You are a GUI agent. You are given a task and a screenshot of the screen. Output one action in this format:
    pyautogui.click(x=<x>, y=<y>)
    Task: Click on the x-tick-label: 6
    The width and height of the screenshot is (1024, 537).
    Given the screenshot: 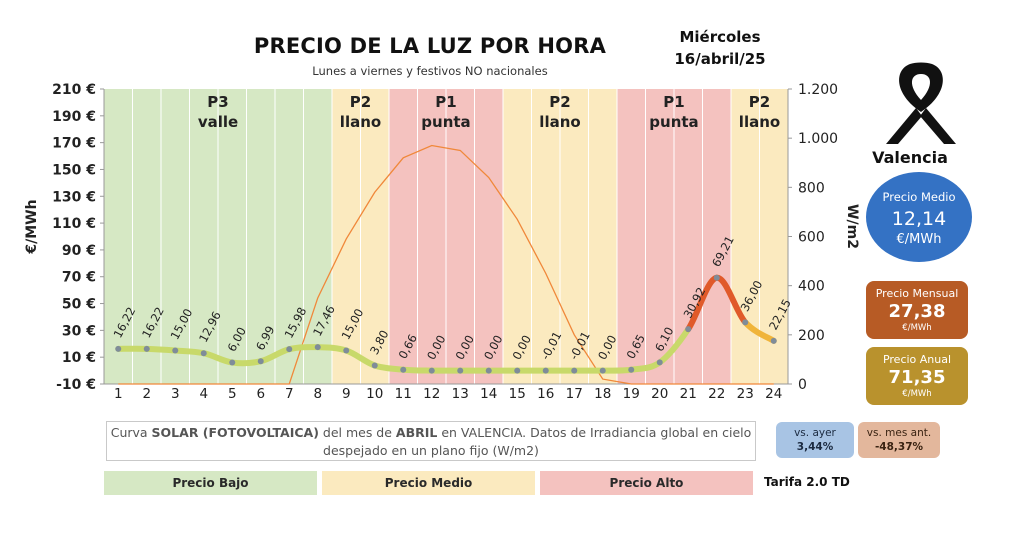 What is the action you would take?
    pyautogui.click(x=260, y=394)
    